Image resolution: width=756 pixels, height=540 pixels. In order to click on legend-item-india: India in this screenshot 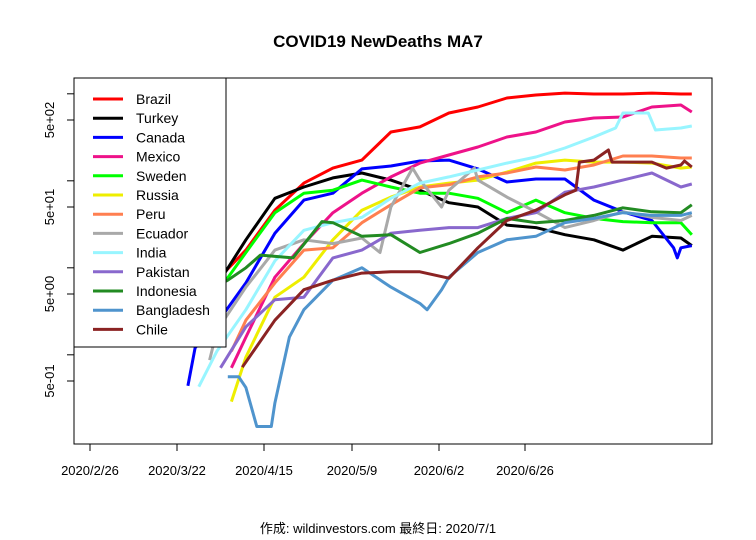, I will do `click(130, 253)`.